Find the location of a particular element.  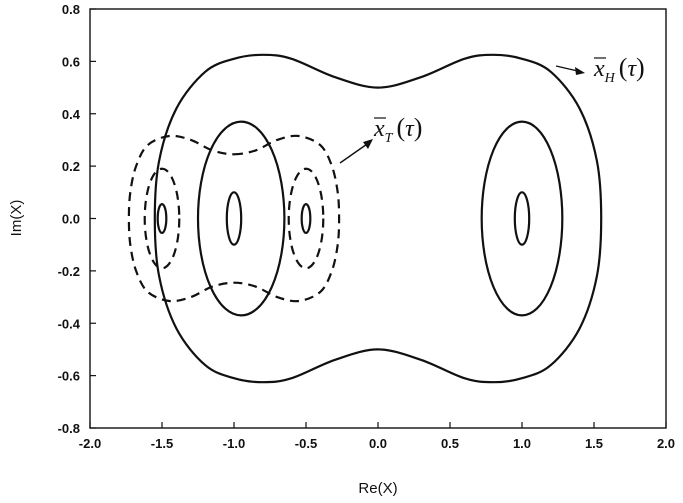

y-axis-title: Im(X) is located at coordinates (16, 218).